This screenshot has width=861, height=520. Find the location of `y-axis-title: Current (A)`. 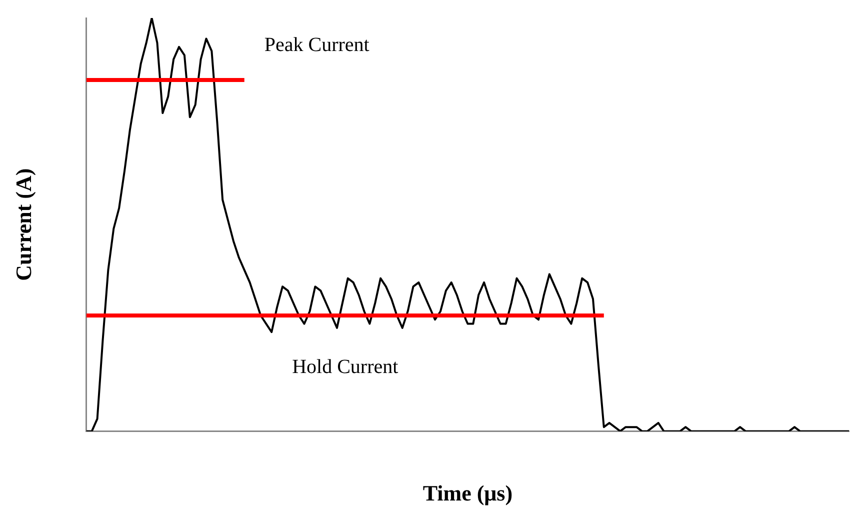

y-axis-title: Current (A) is located at coordinates (23, 224).